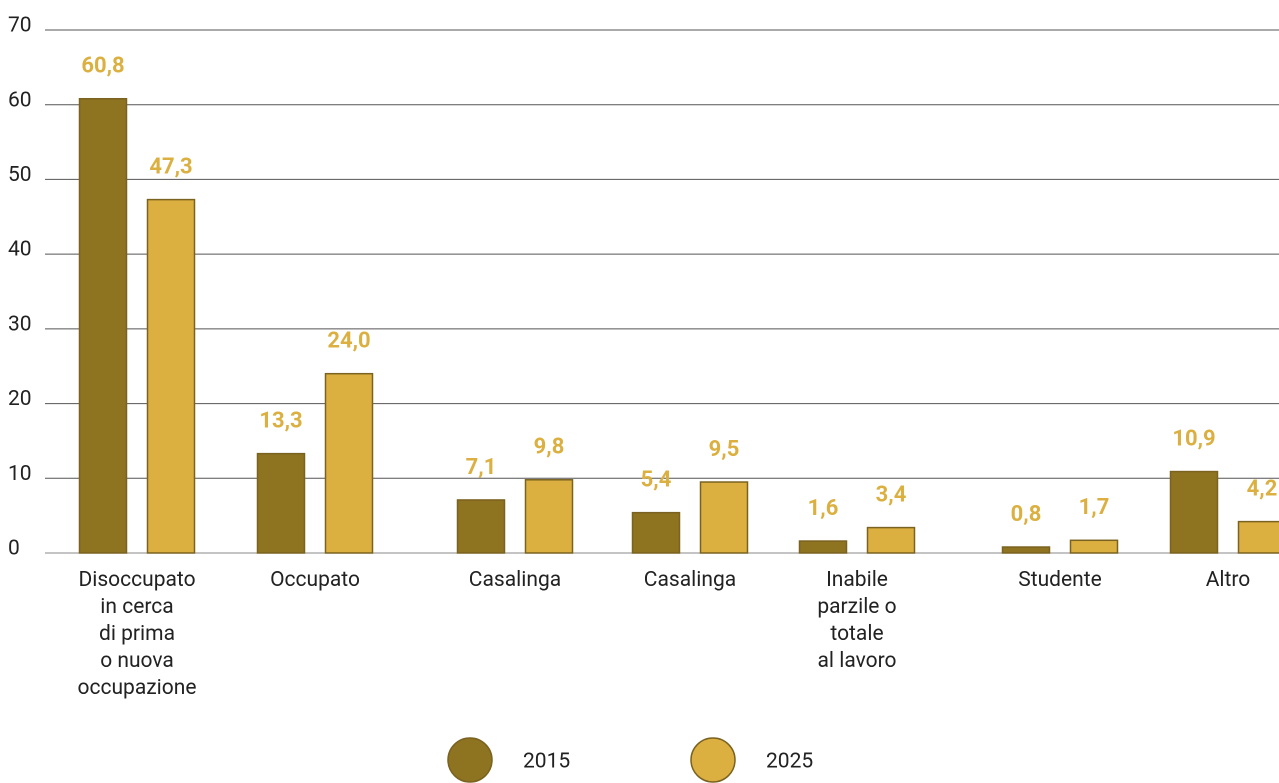  What do you see at coordinates (20, 100) in the screenshot?
I see `y-tick-label: 60` at bounding box center [20, 100].